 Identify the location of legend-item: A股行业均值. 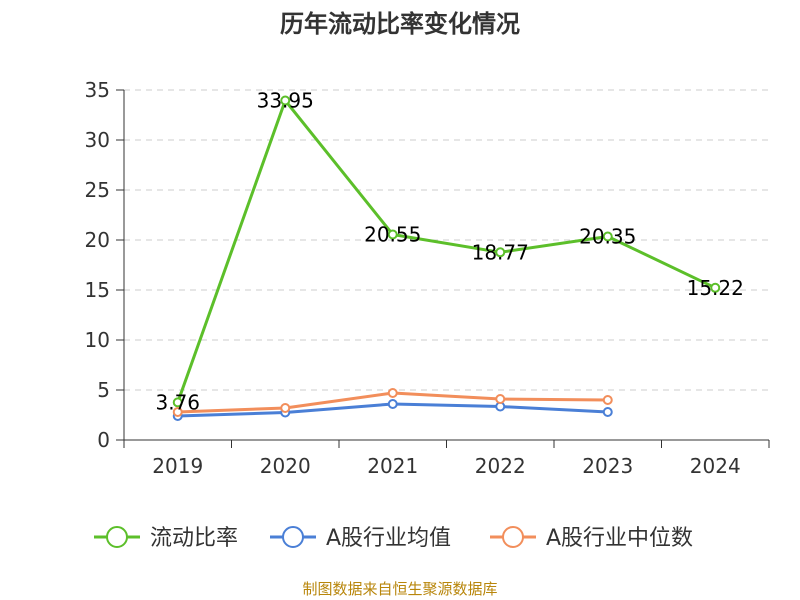
(360, 538).